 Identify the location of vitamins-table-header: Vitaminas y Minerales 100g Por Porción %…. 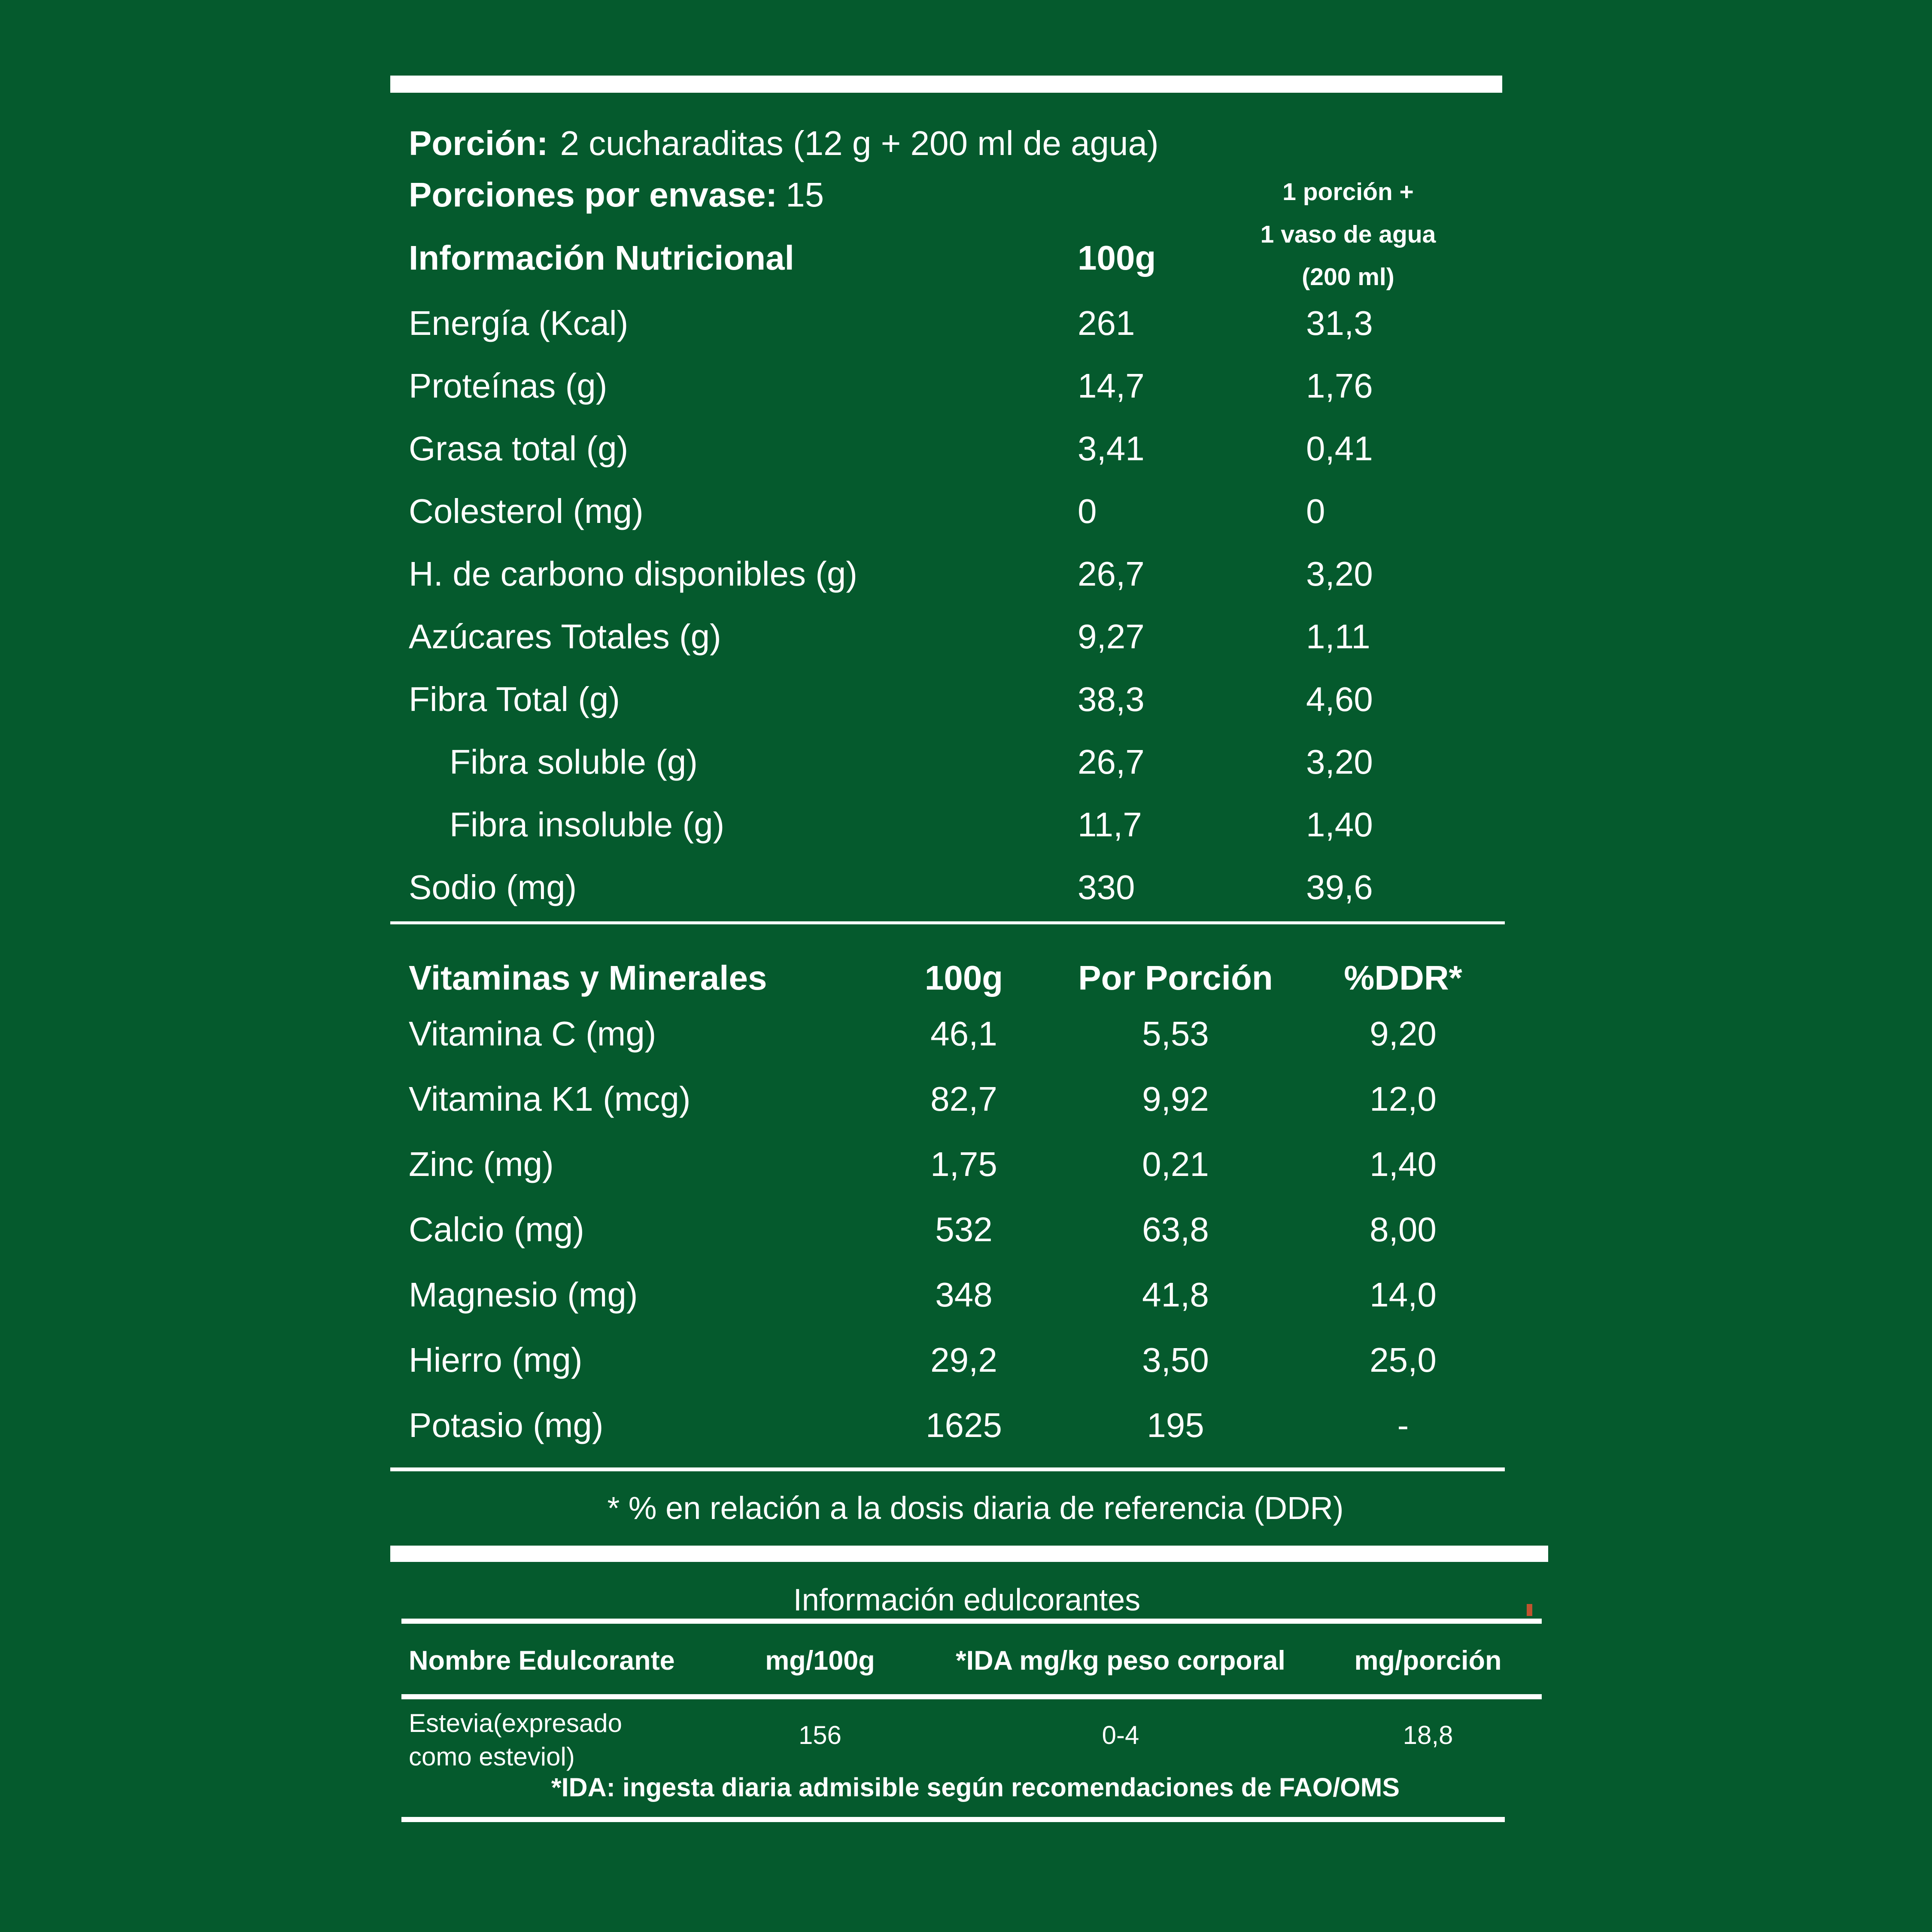
(955, 978).